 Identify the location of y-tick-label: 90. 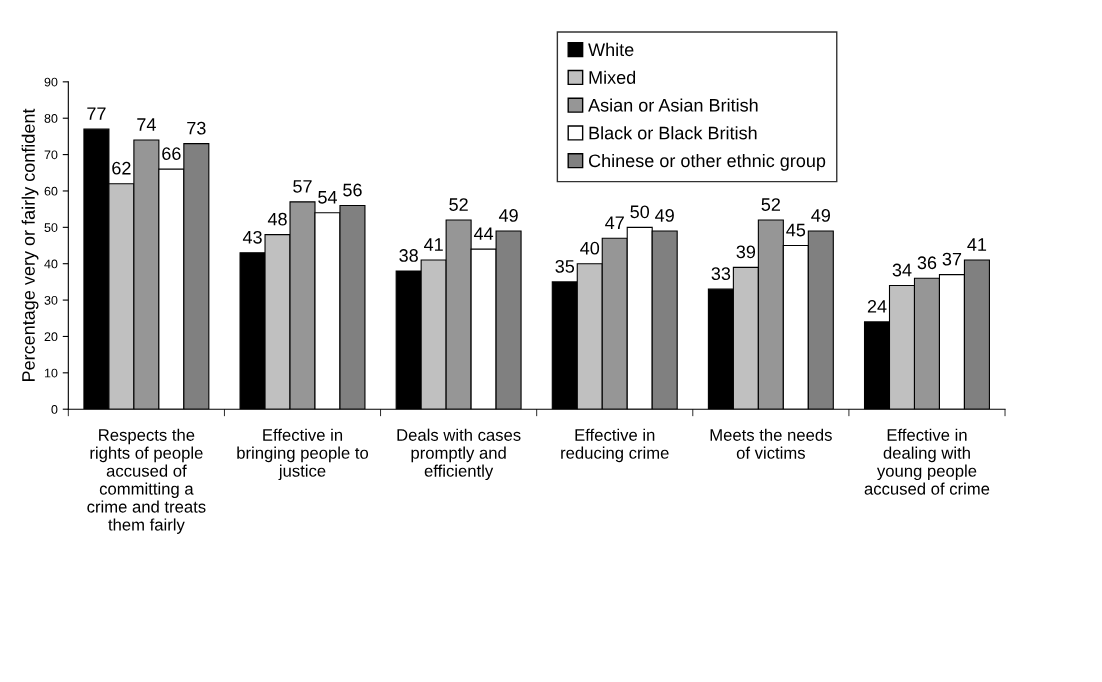
(51, 82).